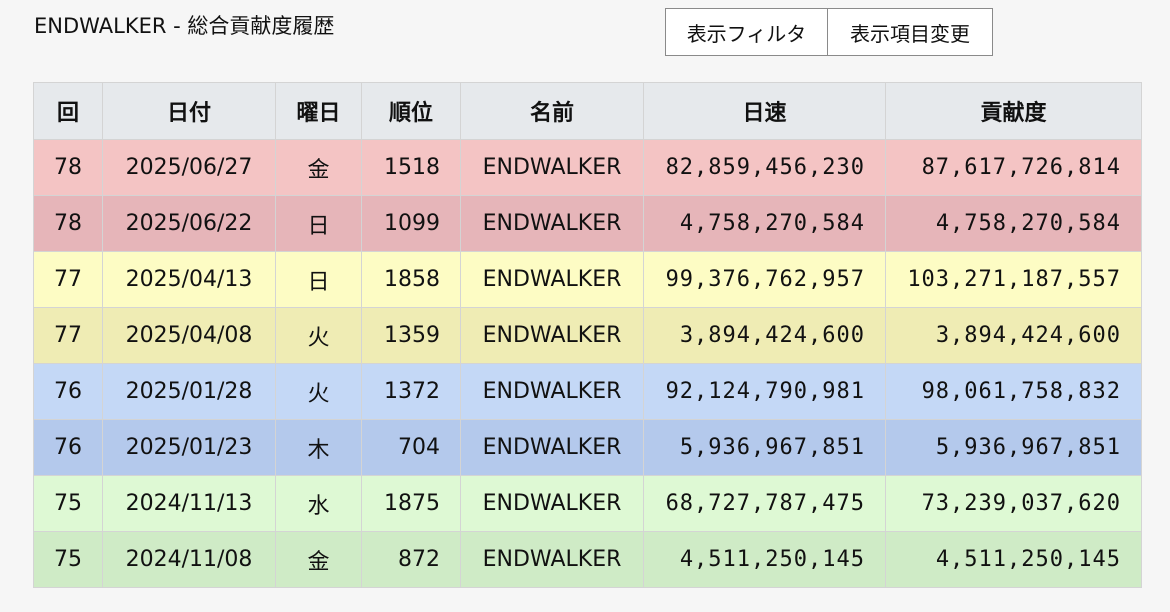 This screenshot has width=1170, height=612. What do you see at coordinates (764, 335) in the screenshot?
I see `cell-speed: 3,894,424,600` at bounding box center [764, 335].